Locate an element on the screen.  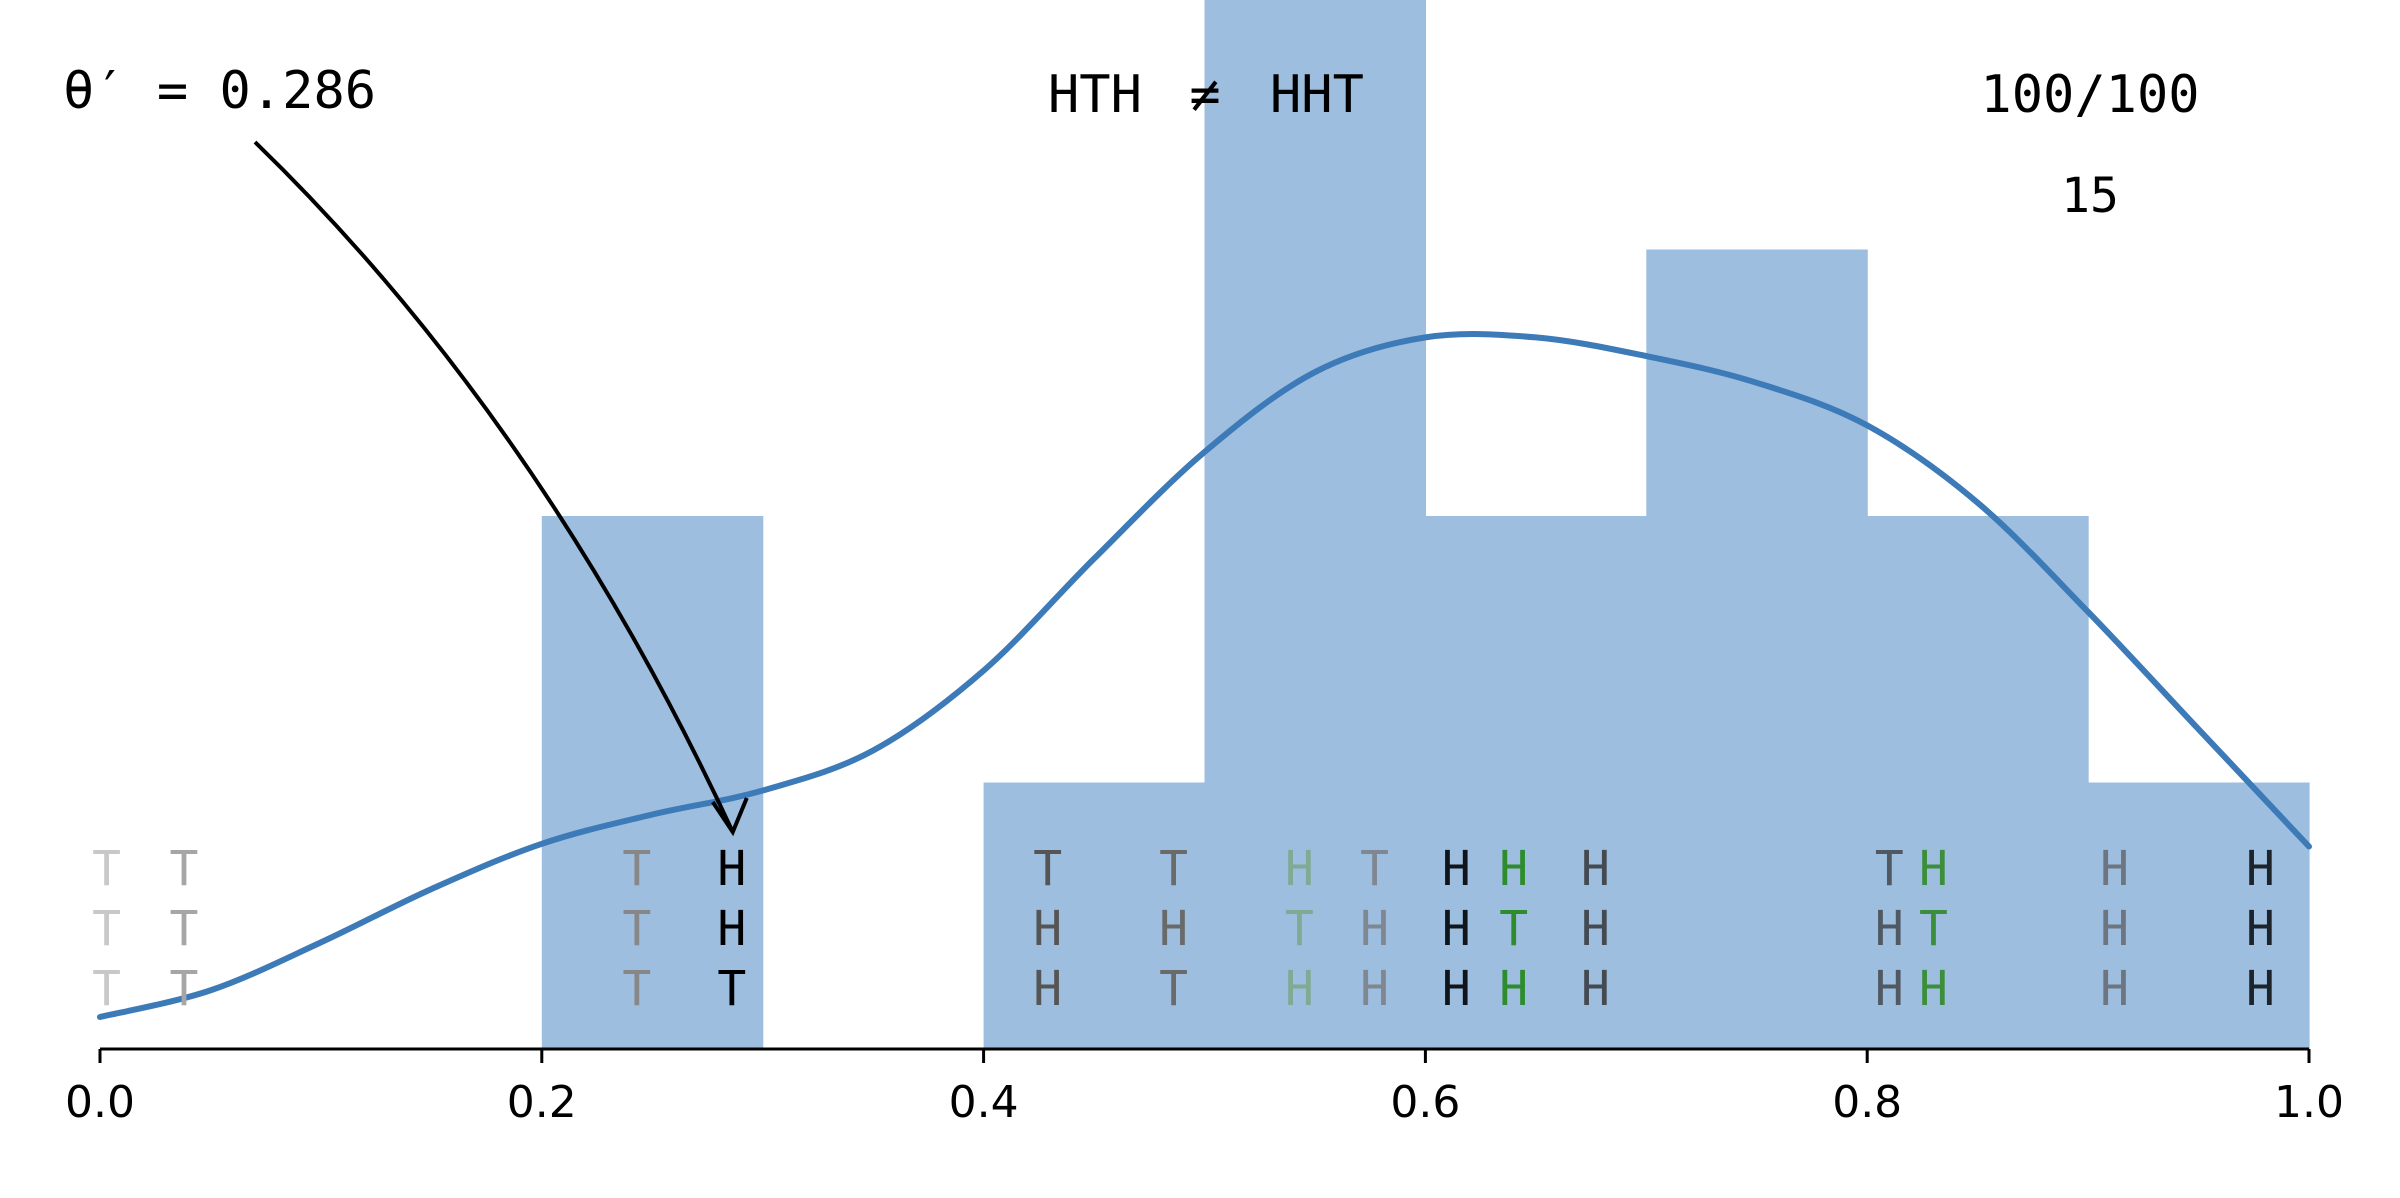
x-tick-label: 0.0 is located at coordinates (100, 1102).